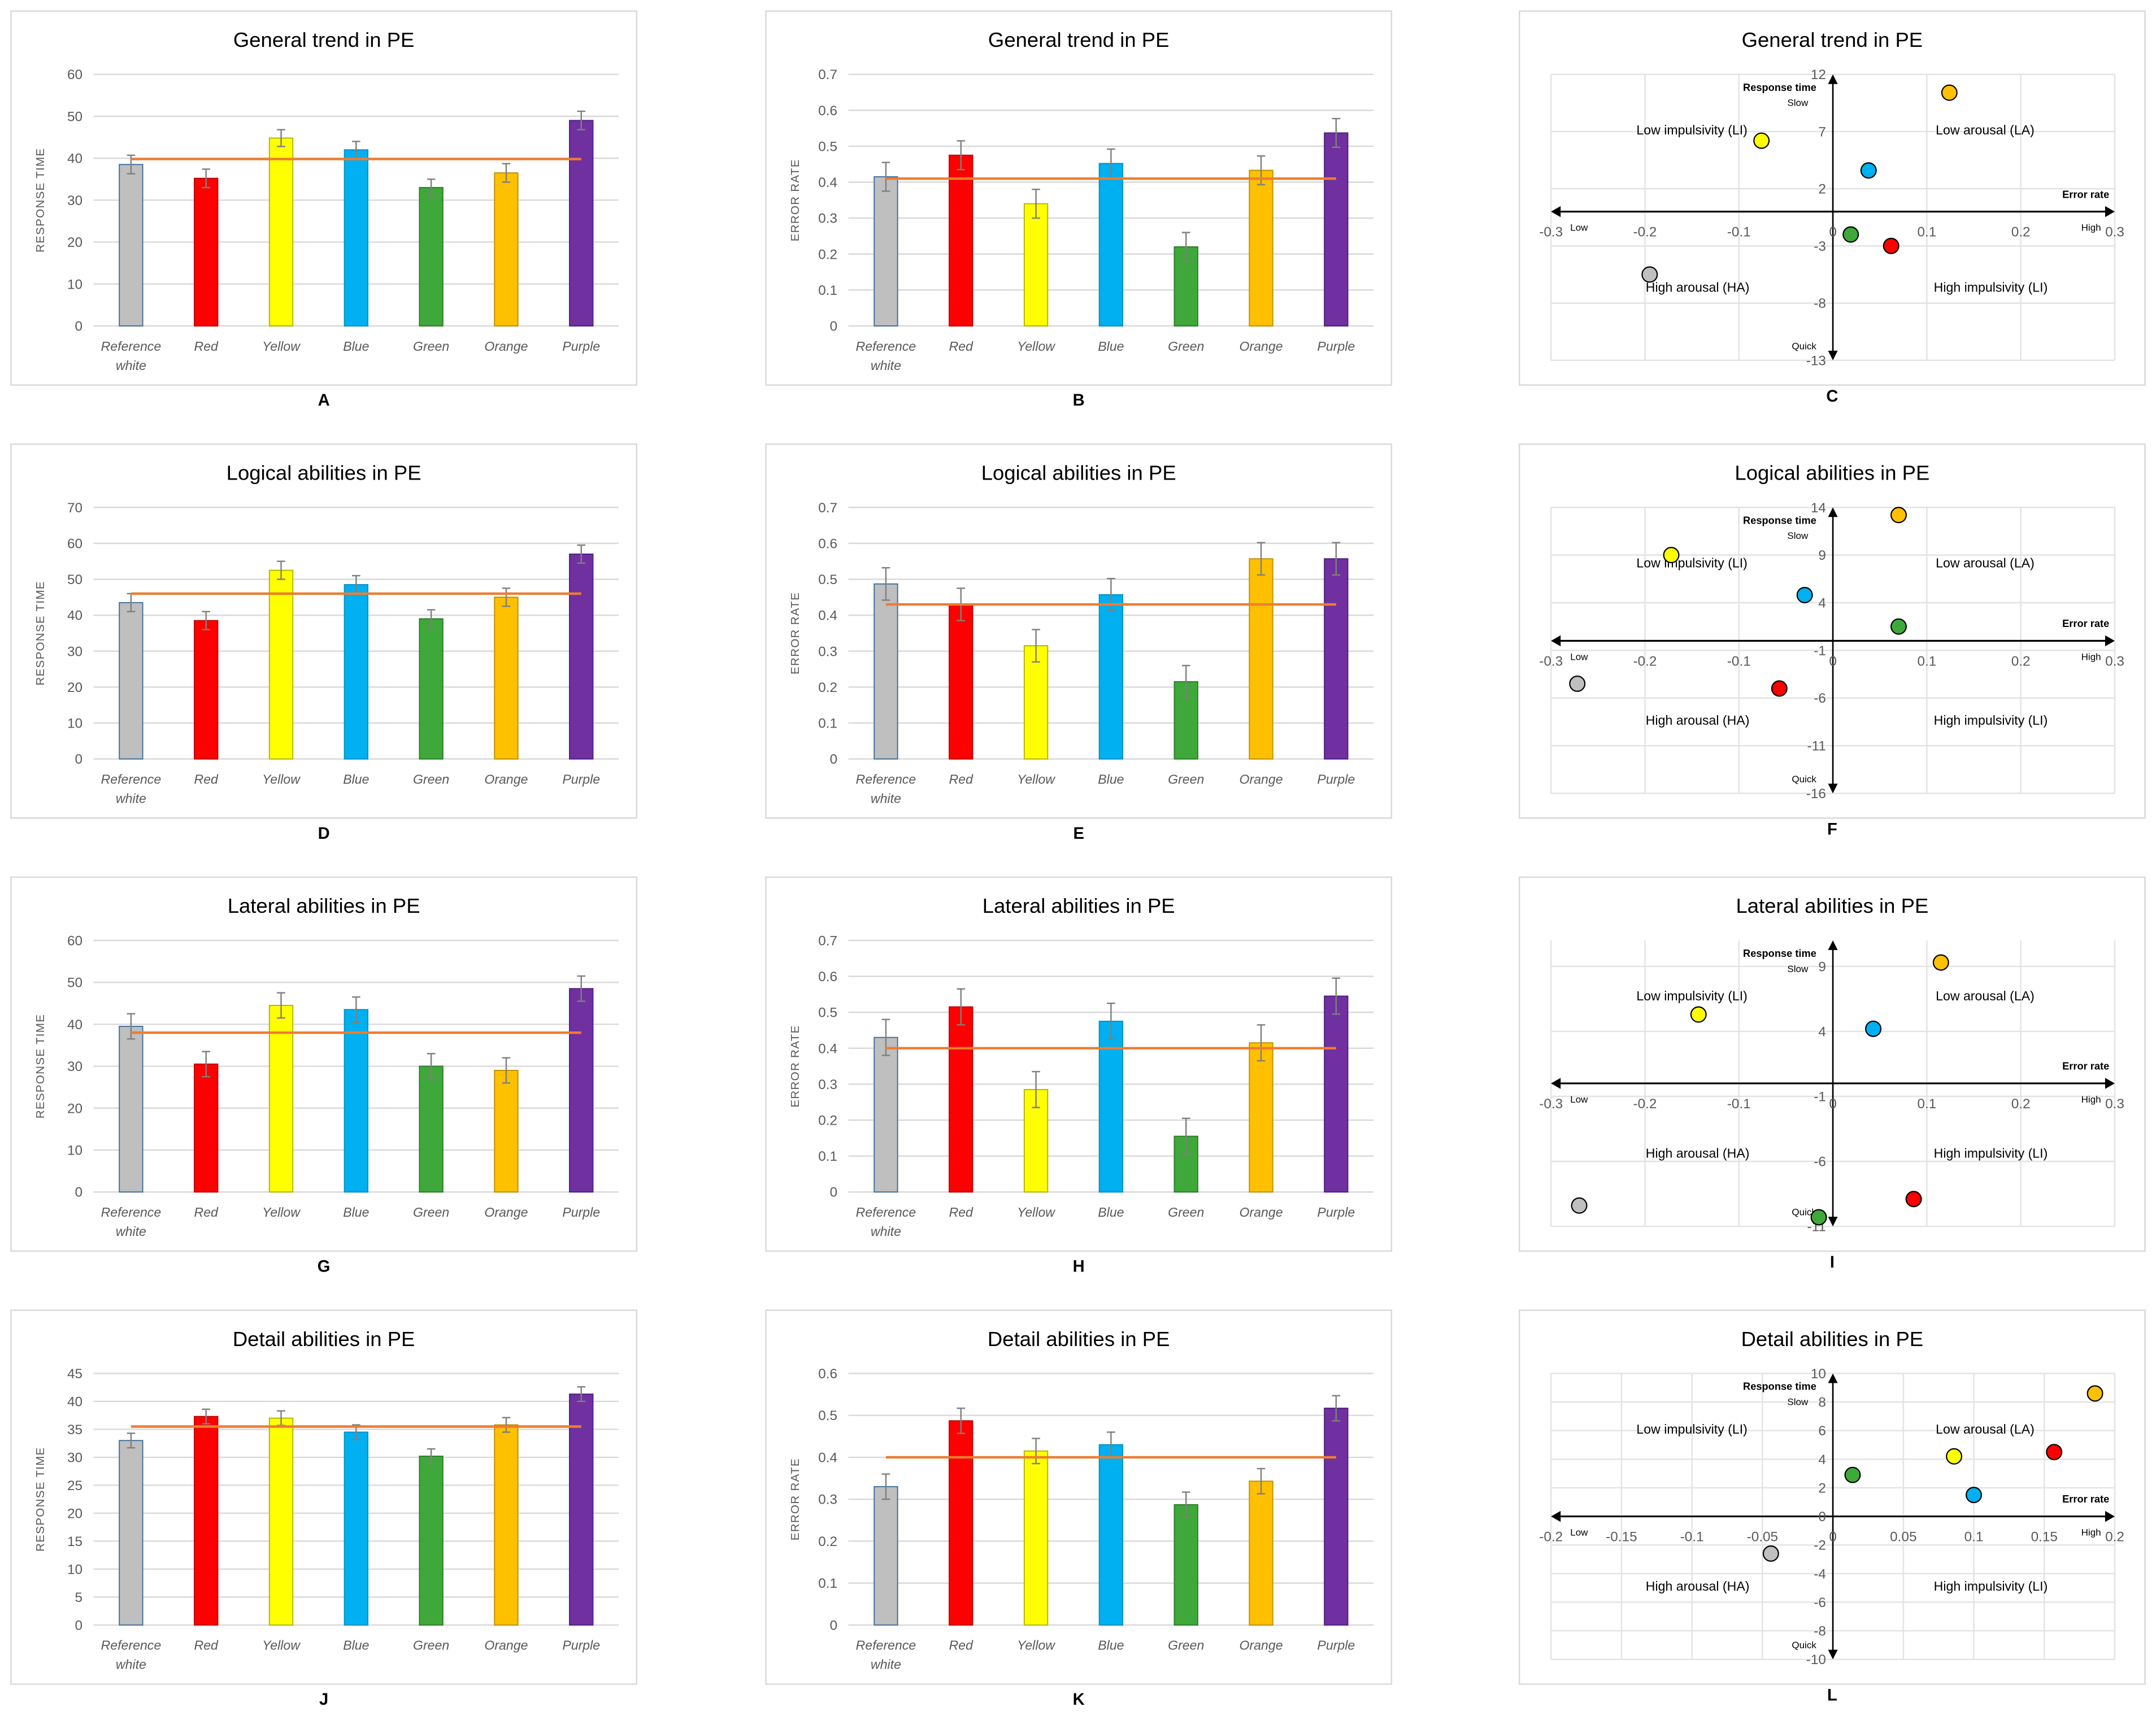  I want to click on x-axis-title: Error rate, so click(2085, 623).